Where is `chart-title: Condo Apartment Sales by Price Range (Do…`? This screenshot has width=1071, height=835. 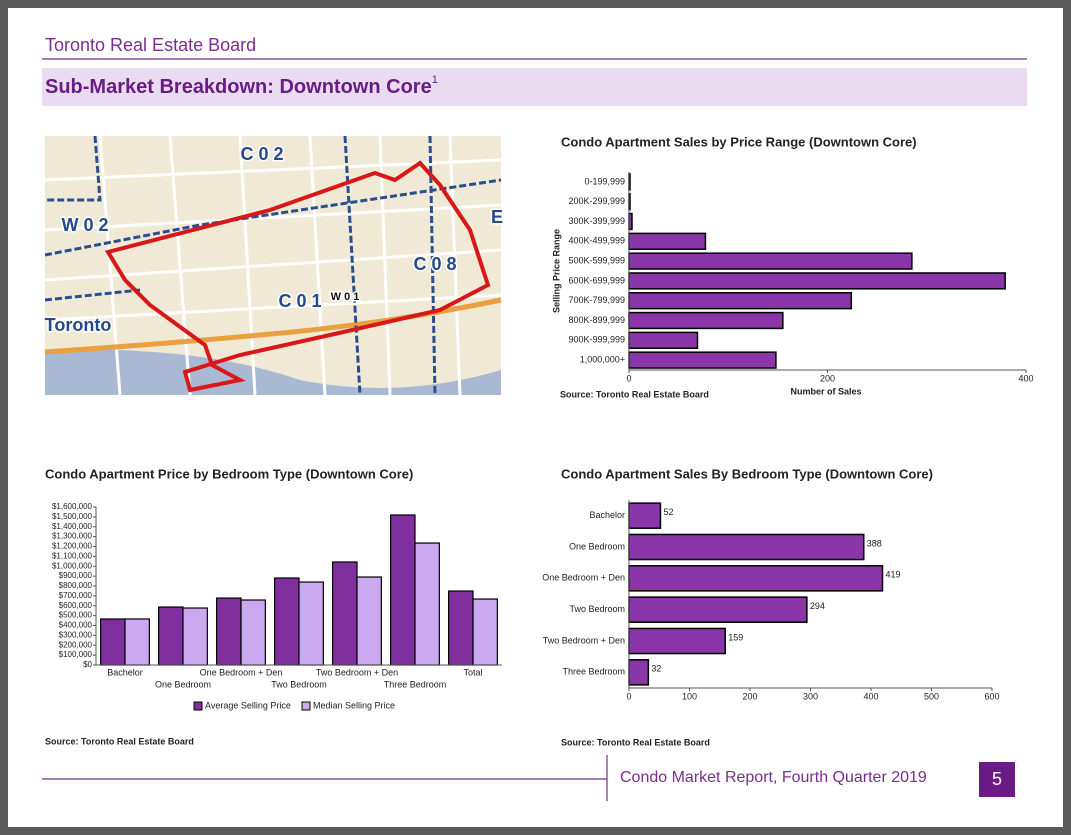
chart-title: Condo Apartment Sales by Price Range (Do… is located at coordinates (739, 141).